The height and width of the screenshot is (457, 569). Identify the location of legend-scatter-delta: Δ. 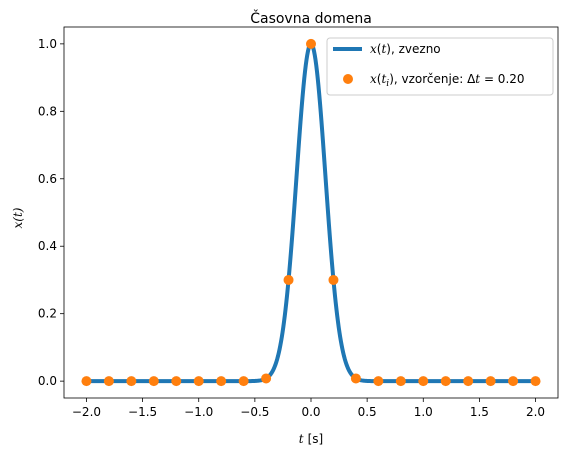
(471, 79).